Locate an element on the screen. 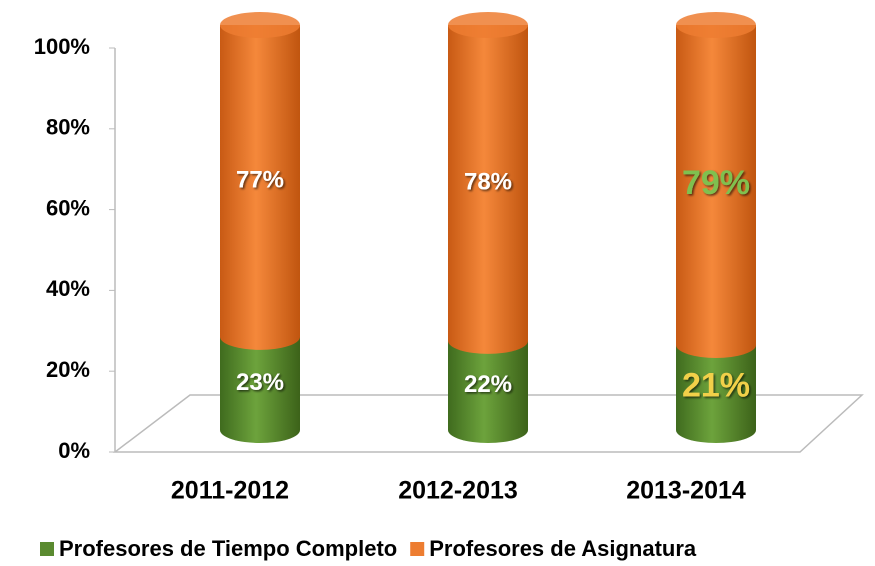  value-label: 22% is located at coordinates (488, 384).